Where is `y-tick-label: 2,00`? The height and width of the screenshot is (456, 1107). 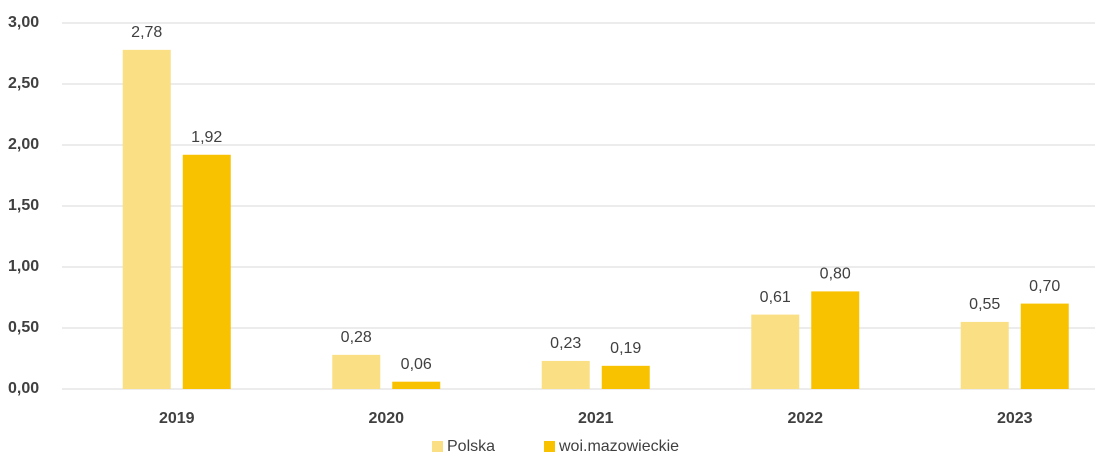 y-tick-label: 2,00 is located at coordinates (23, 144).